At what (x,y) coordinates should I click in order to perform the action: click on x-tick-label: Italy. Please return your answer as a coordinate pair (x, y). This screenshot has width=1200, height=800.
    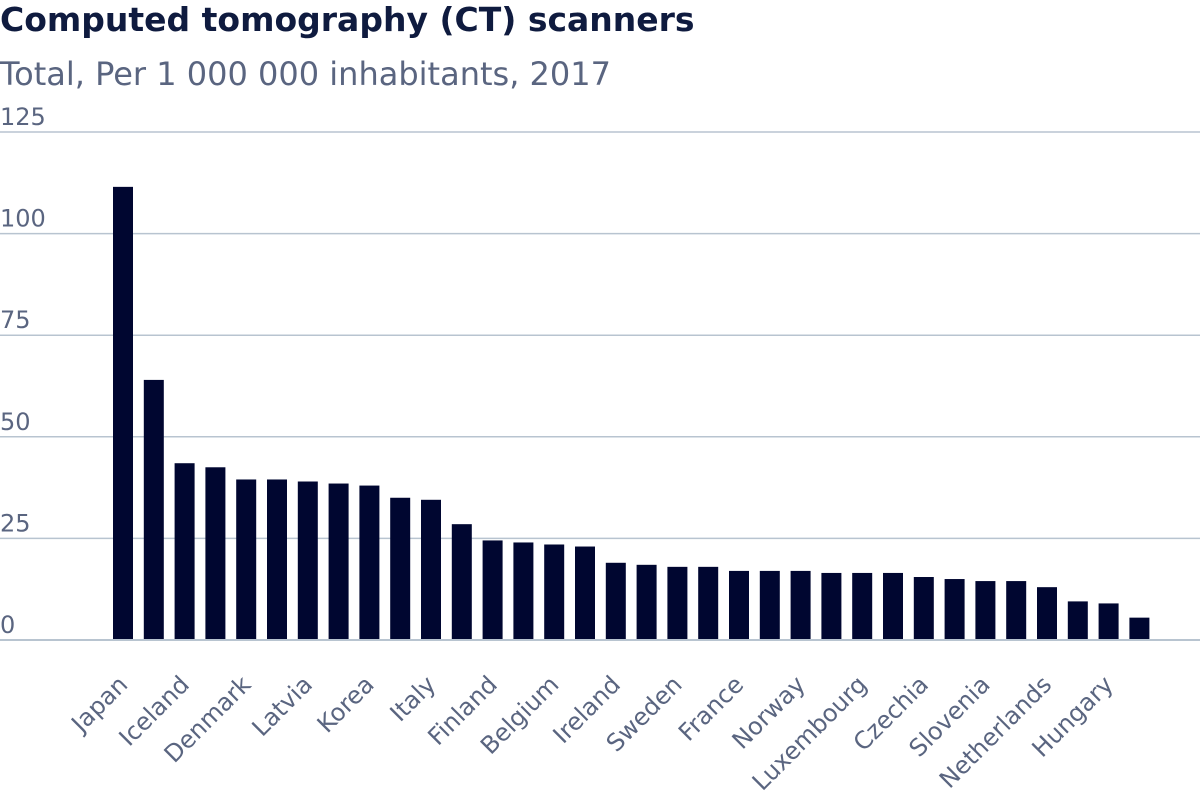
    Looking at the image, I should click on (413, 698).